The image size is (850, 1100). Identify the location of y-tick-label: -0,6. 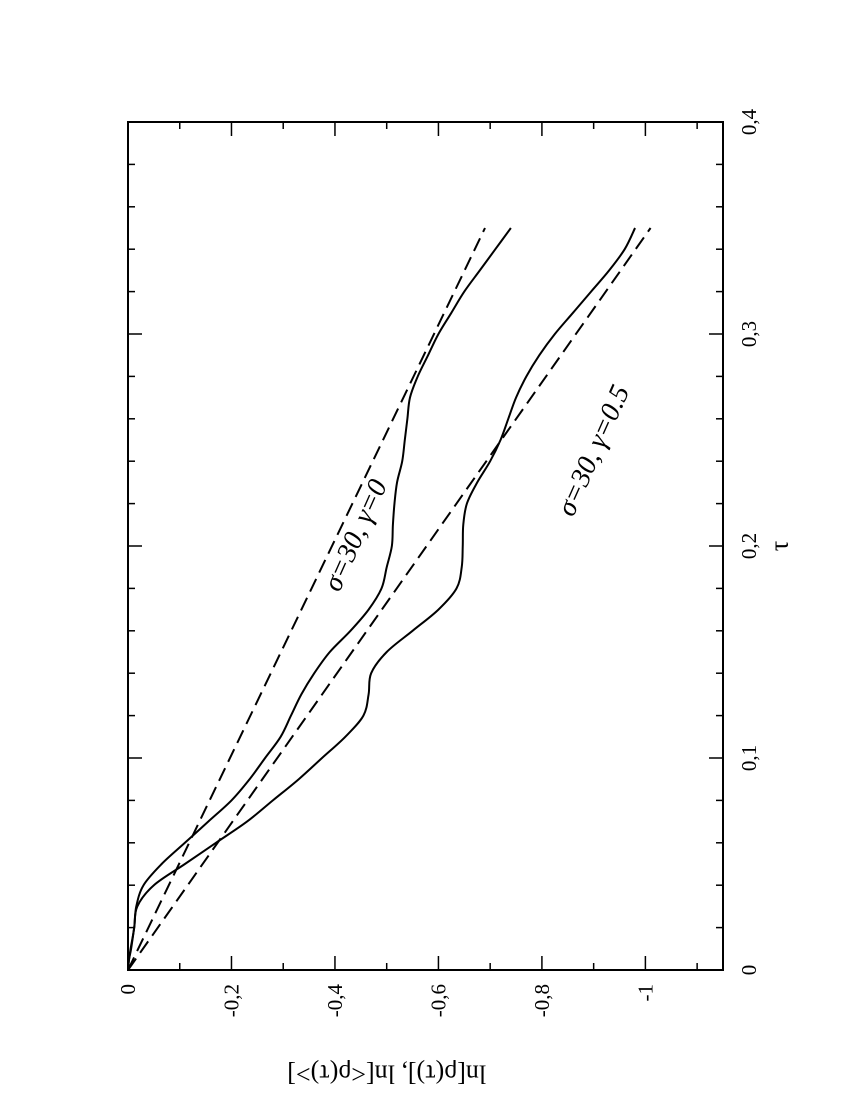
(438, 1000).